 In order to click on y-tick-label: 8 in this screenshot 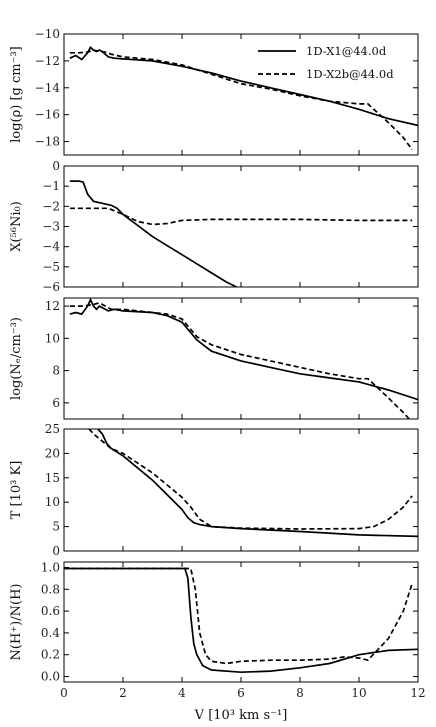, I will do `click(56, 371)`.